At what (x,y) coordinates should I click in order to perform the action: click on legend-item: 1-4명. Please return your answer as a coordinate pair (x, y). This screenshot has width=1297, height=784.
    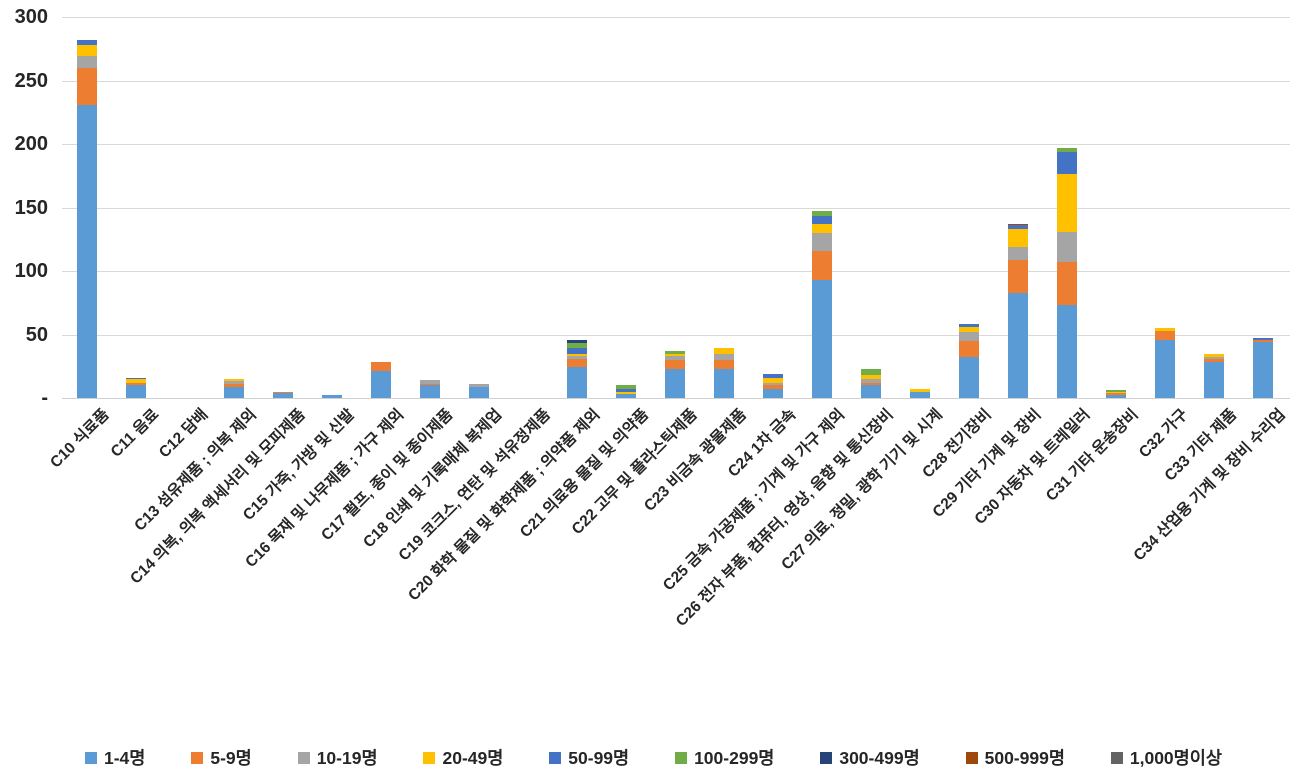
    Looking at the image, I should click on (115, 757).